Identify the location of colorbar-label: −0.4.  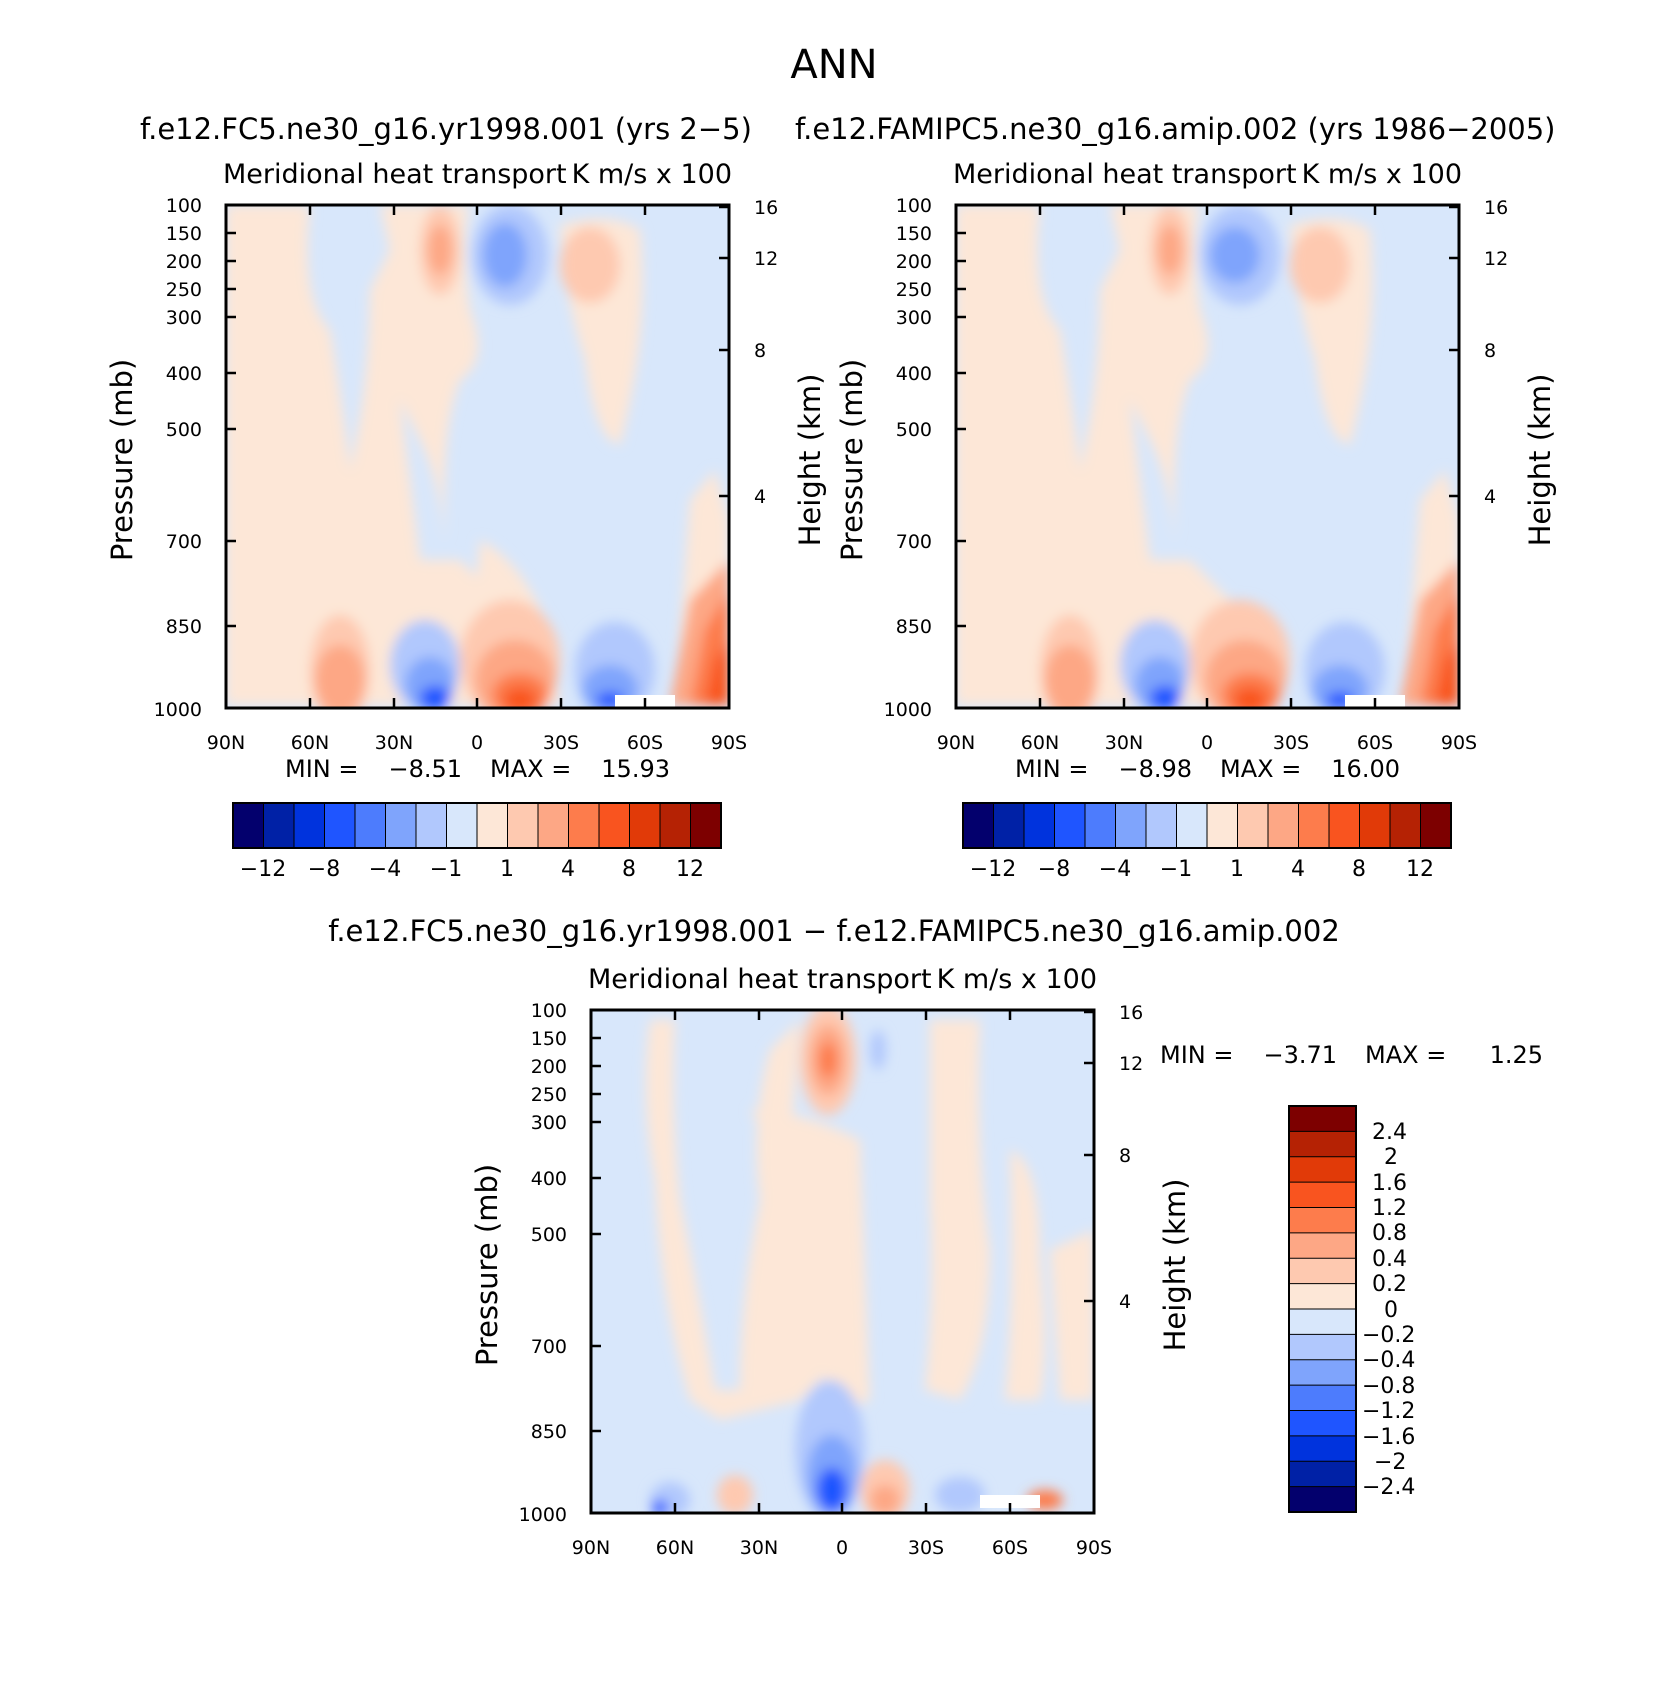
(1388, 1360).